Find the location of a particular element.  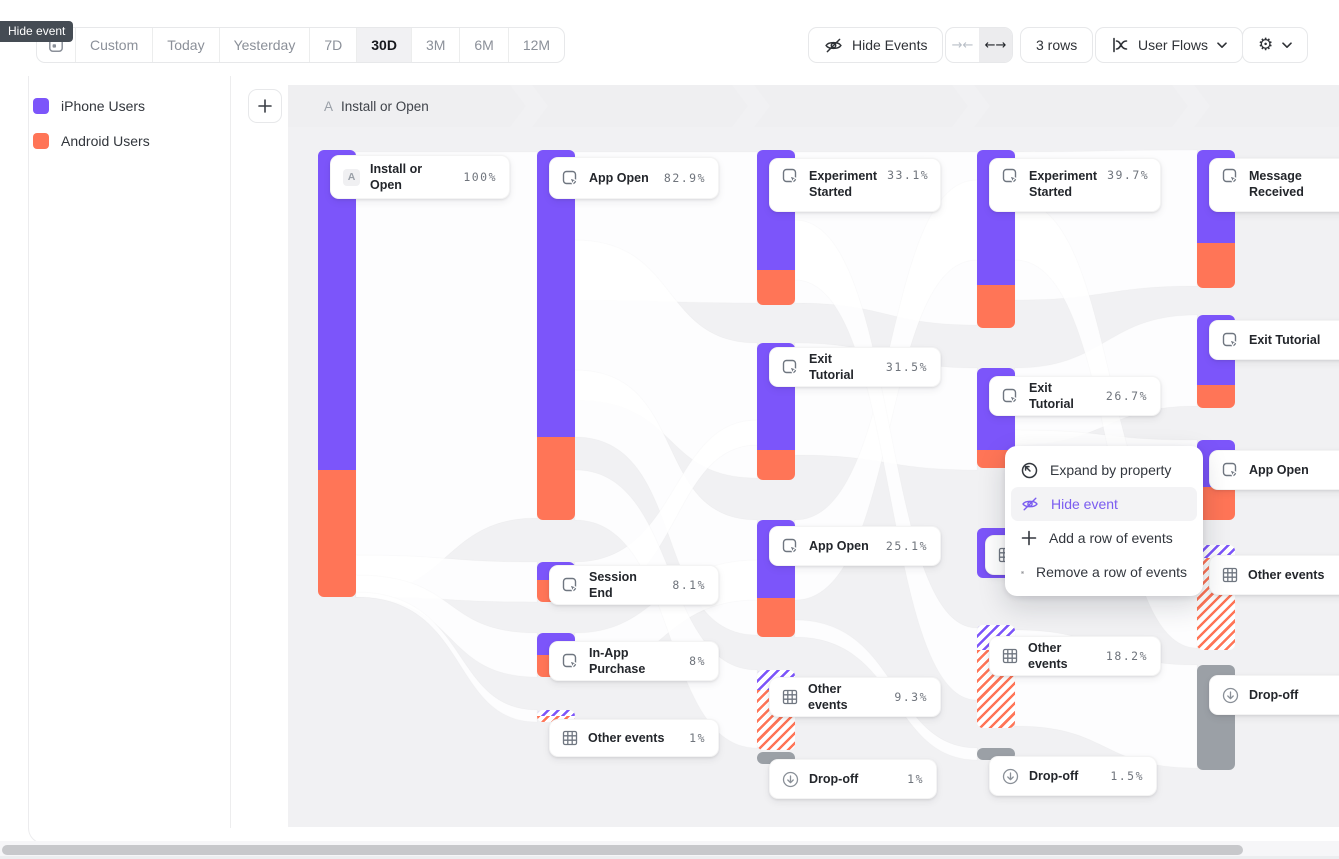

node-drop-off-2: Drop-off 1.5% is located at coordinates (1073, 776).